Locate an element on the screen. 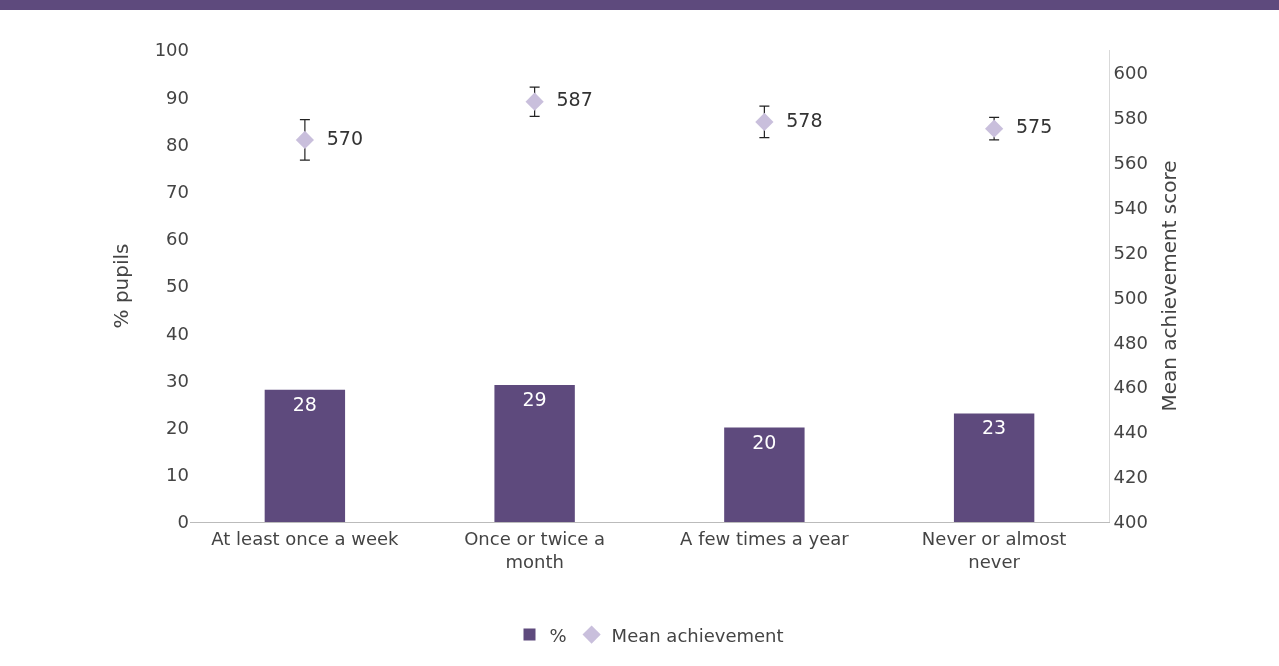  data-label: 578 is located at coordinates (798, 119).